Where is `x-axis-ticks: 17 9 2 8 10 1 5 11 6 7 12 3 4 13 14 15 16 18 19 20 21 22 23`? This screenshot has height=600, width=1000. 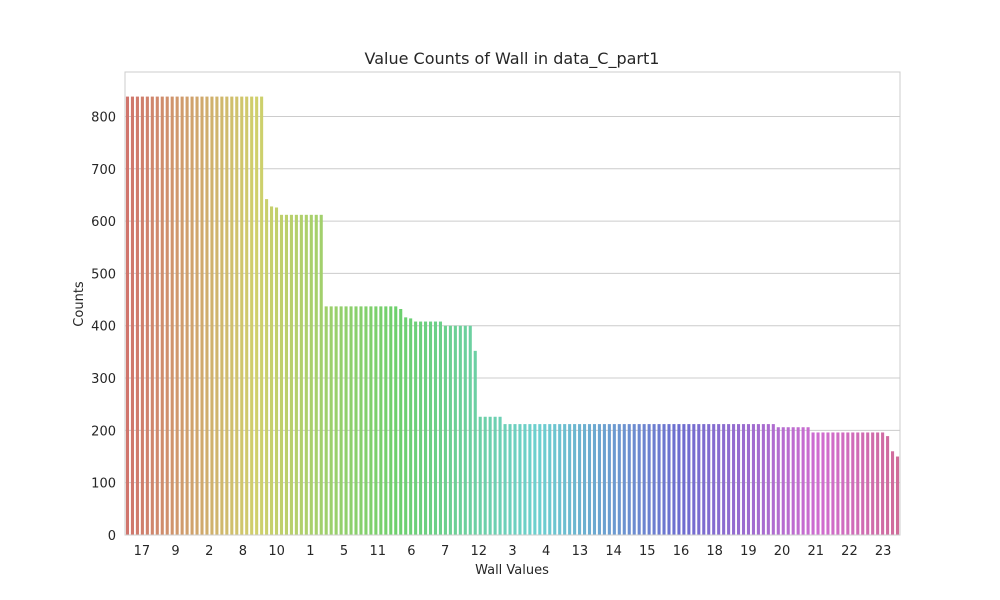
x-axis-ticks: 17 9 2 8 10 1 5 11 6 7 12 3 4 13 14 15 16 18 19 20 21 22 23 is located at coordinates (513, 551).